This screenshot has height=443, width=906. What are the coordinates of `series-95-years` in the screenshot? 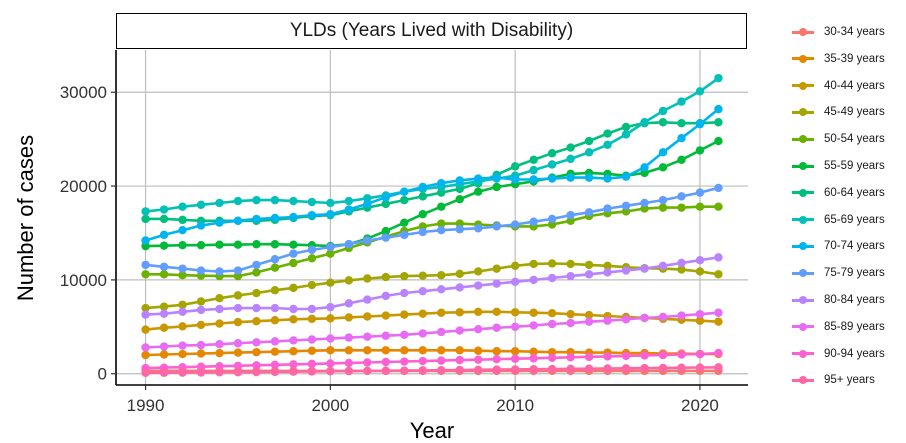 It's located at (432, 370).